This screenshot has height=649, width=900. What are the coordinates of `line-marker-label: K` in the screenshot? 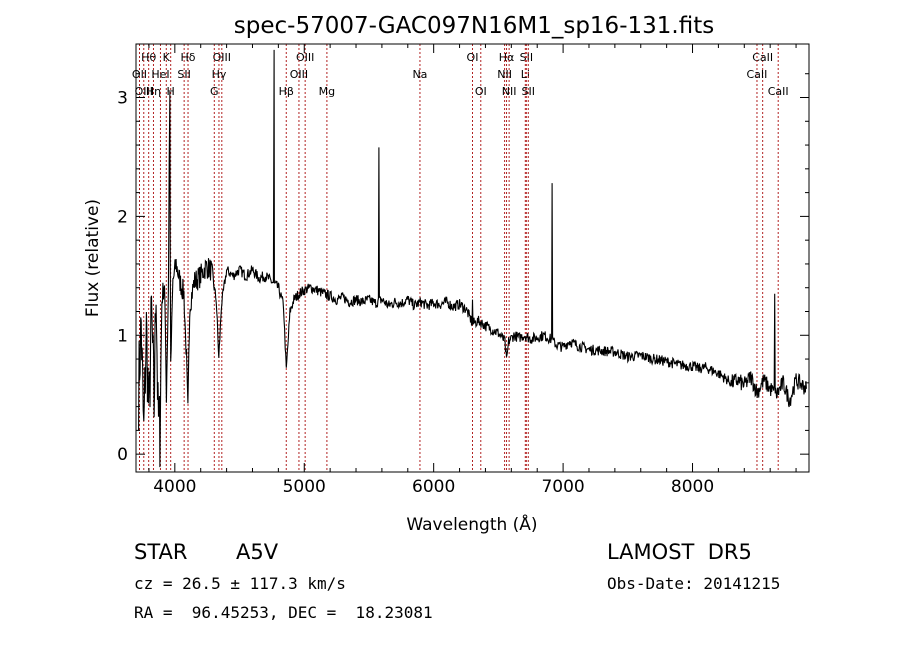 It's located at (167, 57).